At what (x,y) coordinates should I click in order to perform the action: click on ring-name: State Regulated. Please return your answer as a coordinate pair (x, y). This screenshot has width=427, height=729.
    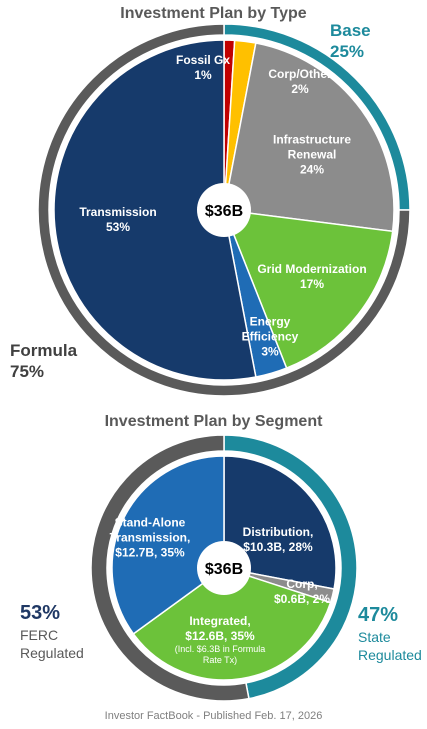
    Looking at the image, I should click on (390, 646).